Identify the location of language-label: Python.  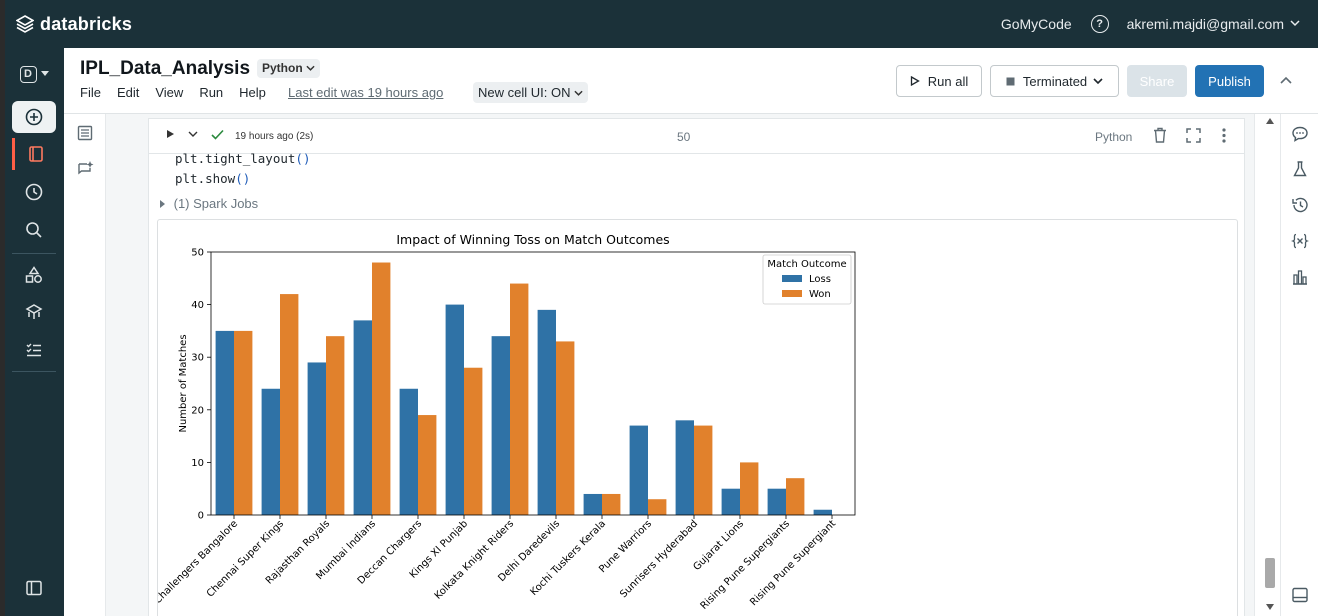
(282, 68).